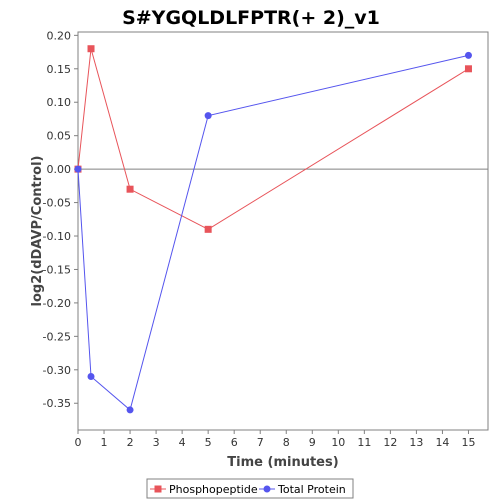  I want to click on y-tick-label: 0.05, so click(59, 136).